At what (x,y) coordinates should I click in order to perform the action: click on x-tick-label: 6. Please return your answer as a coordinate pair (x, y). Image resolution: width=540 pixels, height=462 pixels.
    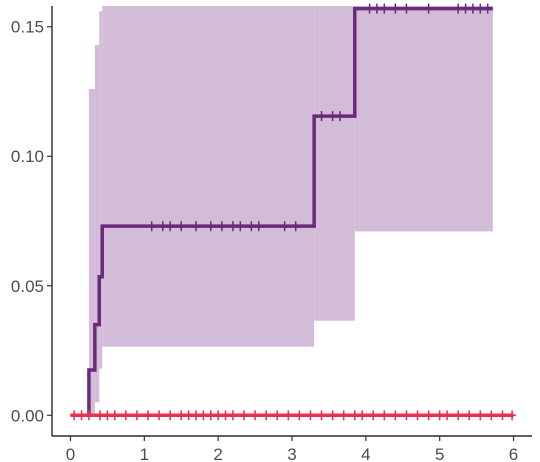
    Looking at the image, I should click on (513, 453).